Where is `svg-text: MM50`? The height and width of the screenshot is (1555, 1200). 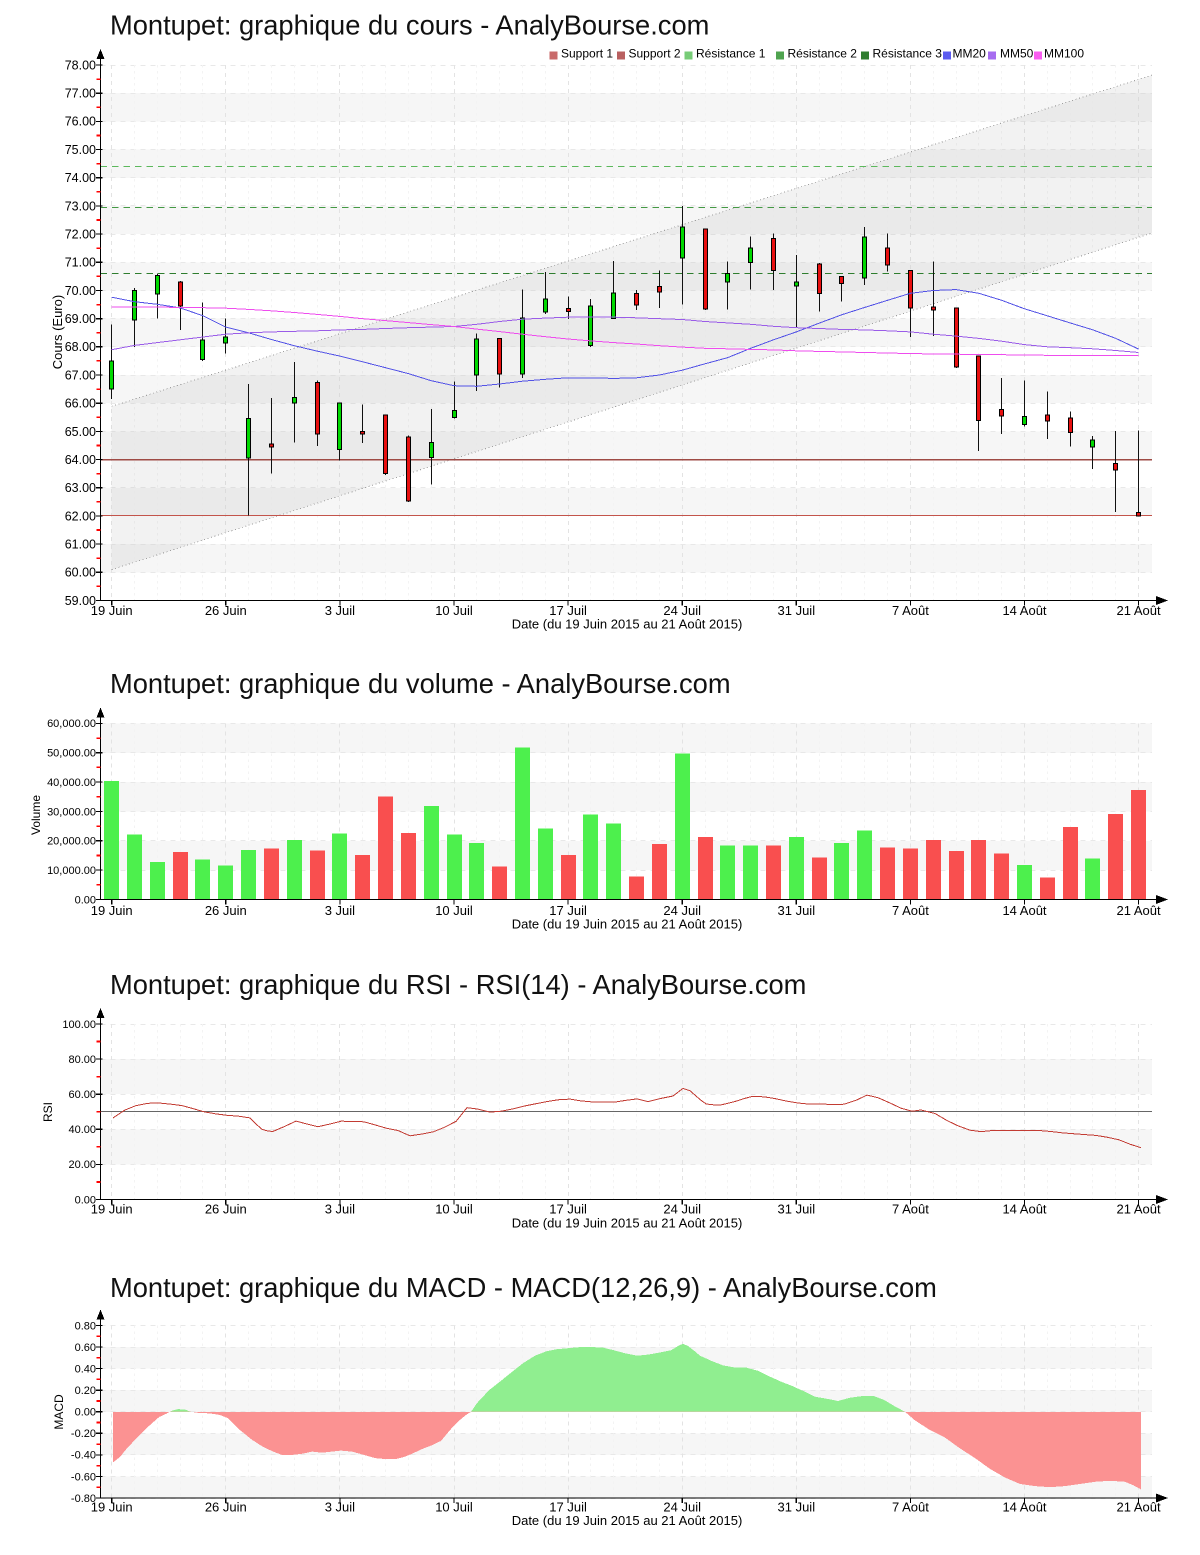
svg-text: MM50 is located at coordinates (1017, 54).